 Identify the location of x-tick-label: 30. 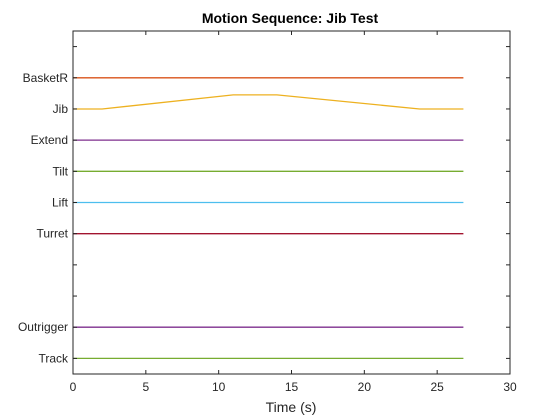
(510, 387).